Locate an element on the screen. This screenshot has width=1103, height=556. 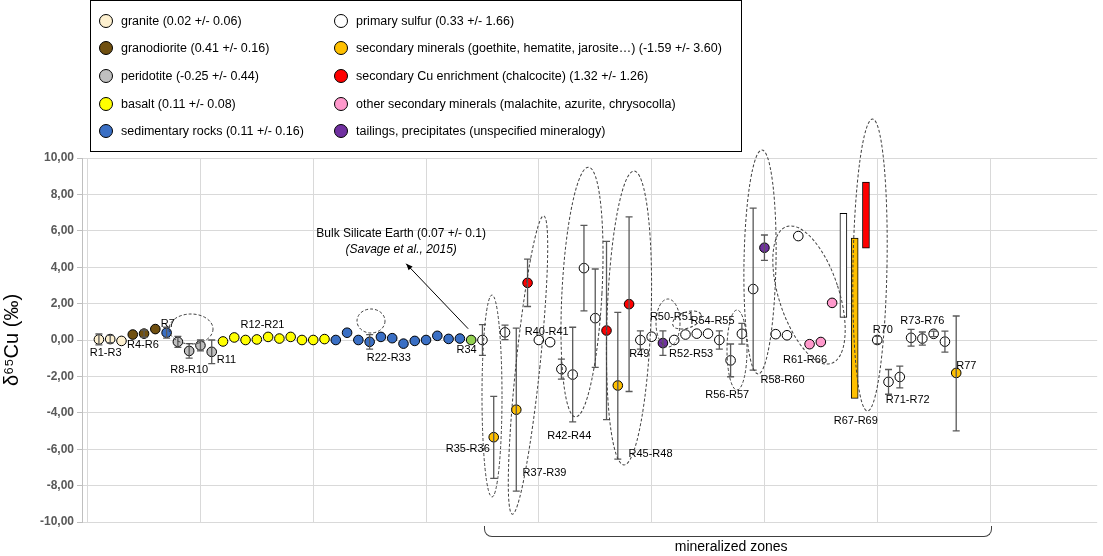
annotation: R37-R39 is located at coordinates (544, 471).